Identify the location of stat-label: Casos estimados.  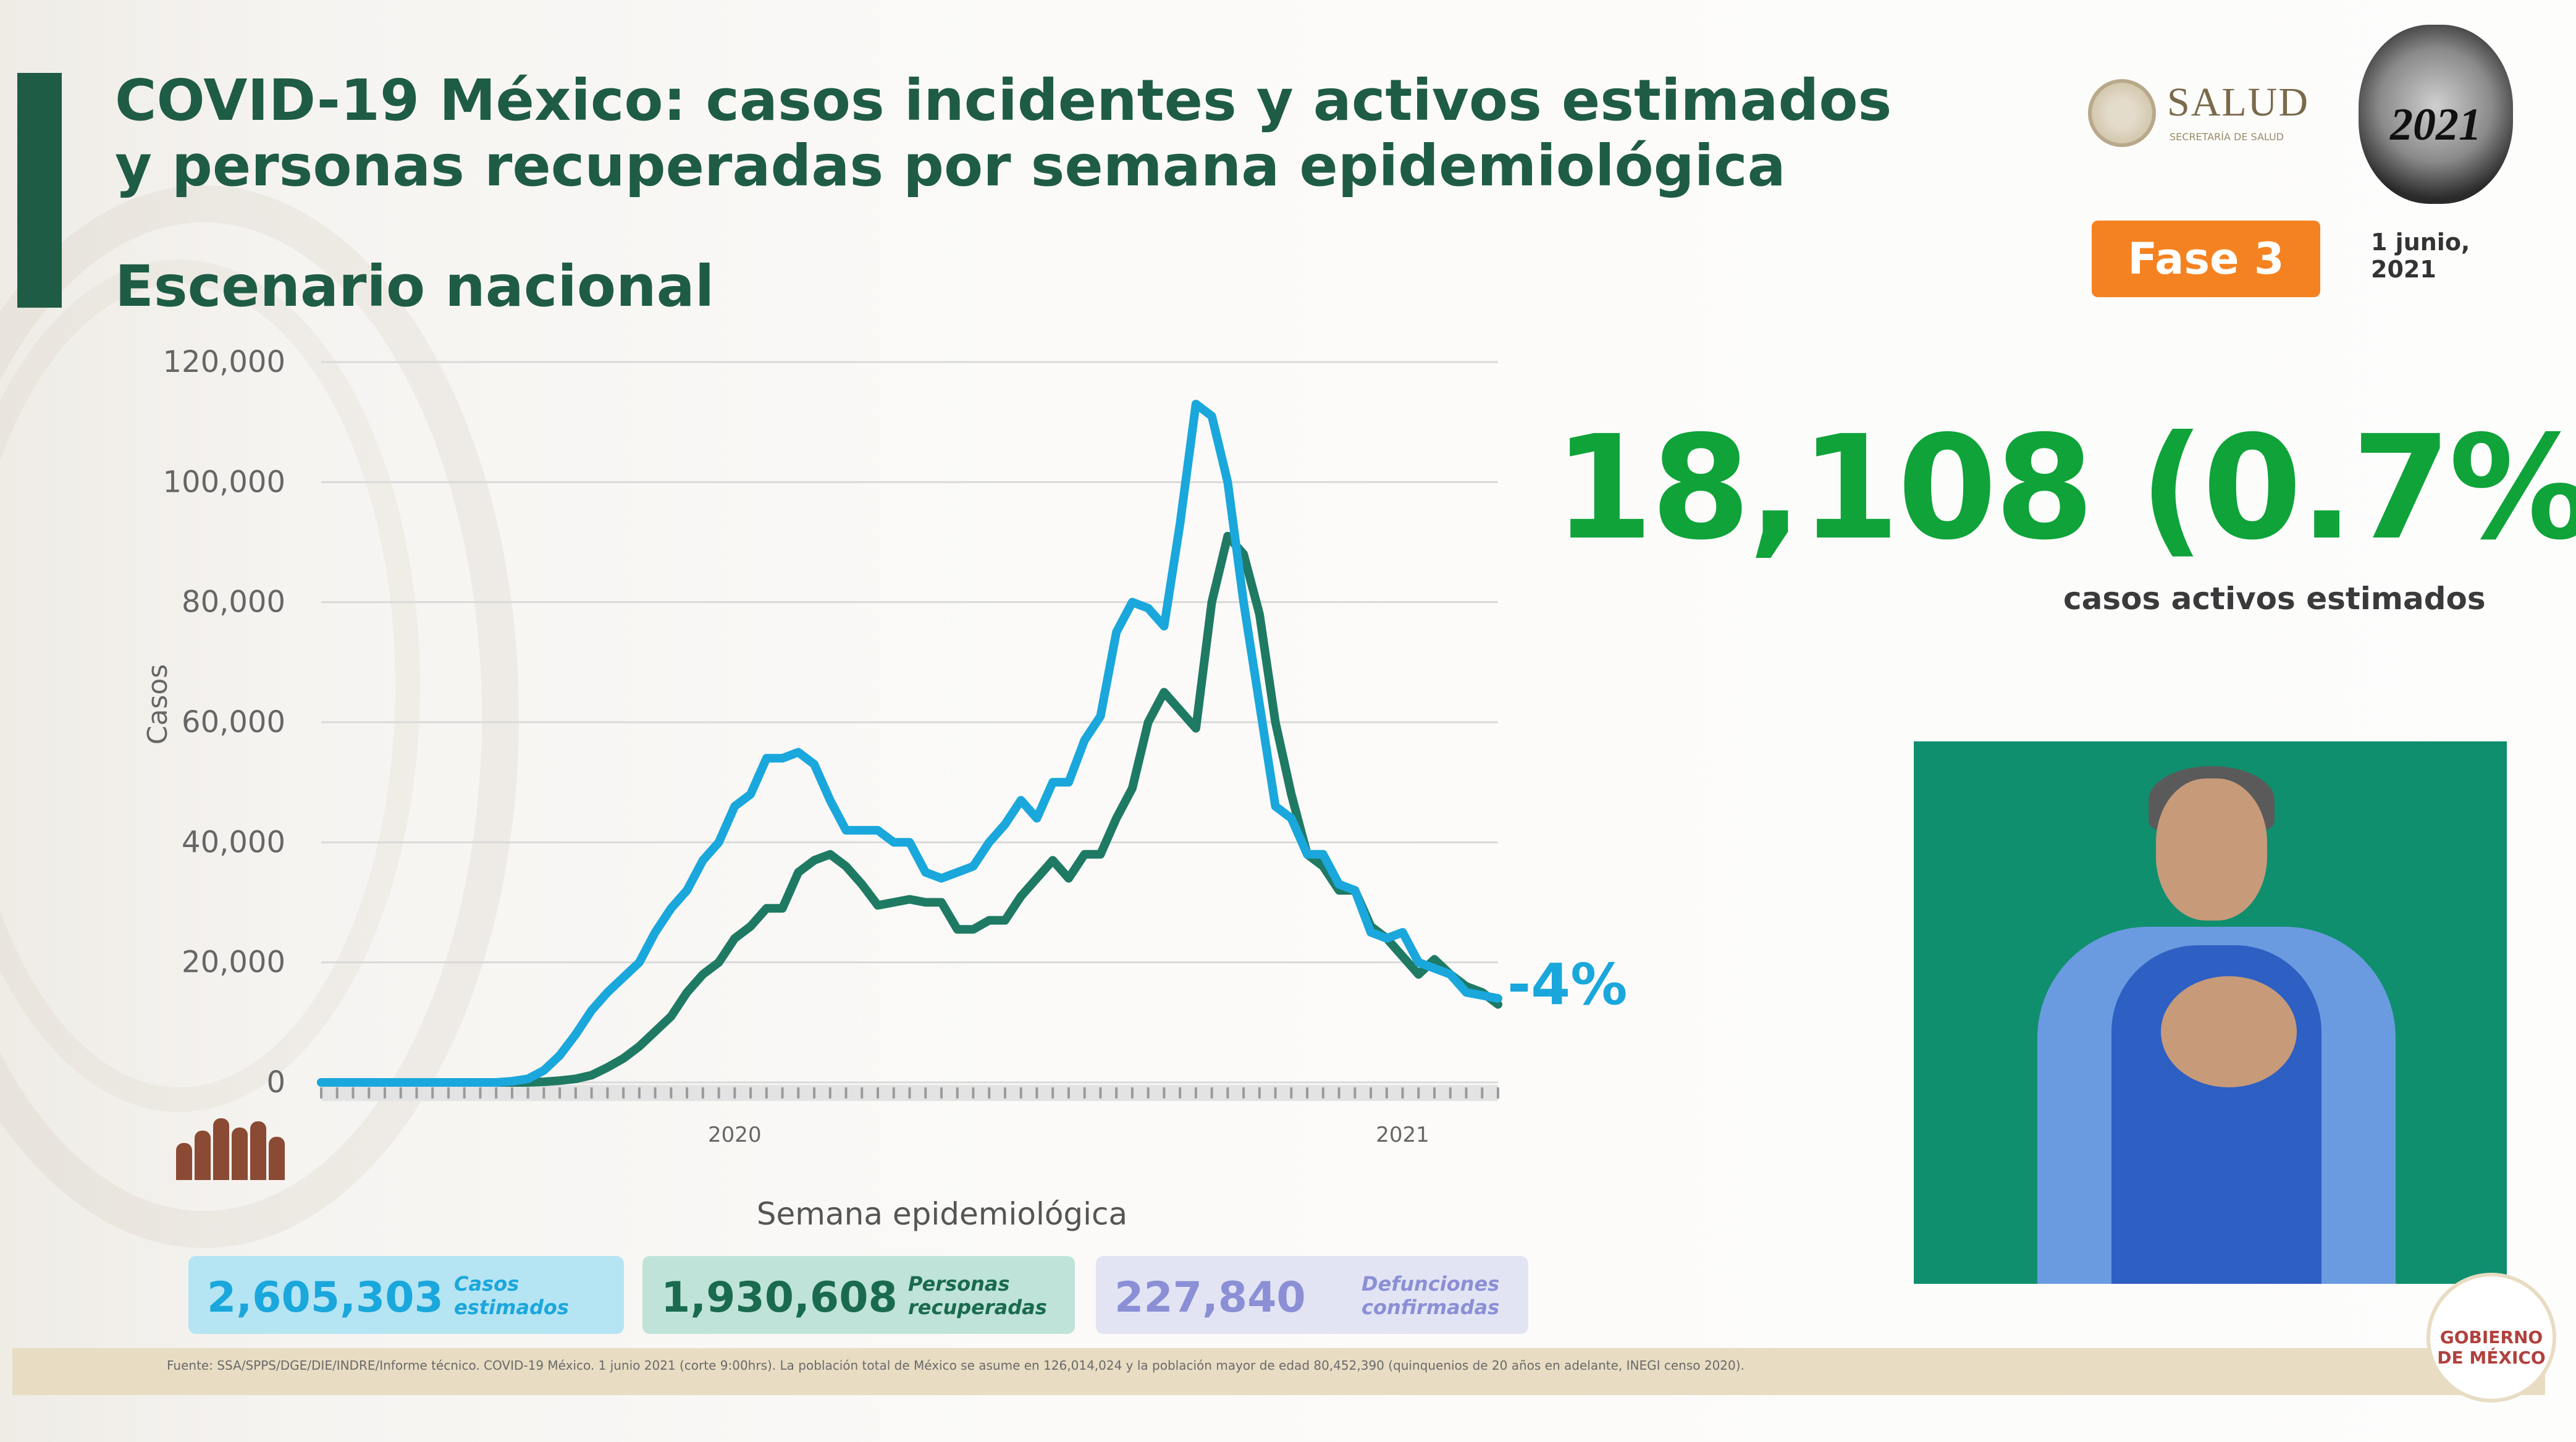
(511, 1295).